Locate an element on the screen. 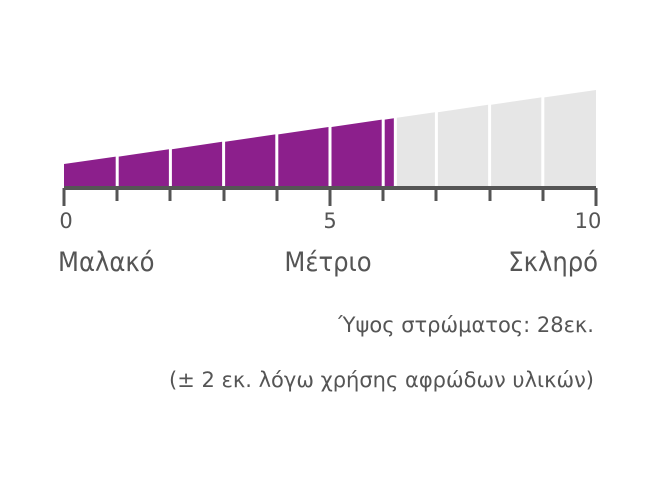 This screenshot has height=488, width=650. label-medium: Μέτριο is located at coordinates (327, 262).